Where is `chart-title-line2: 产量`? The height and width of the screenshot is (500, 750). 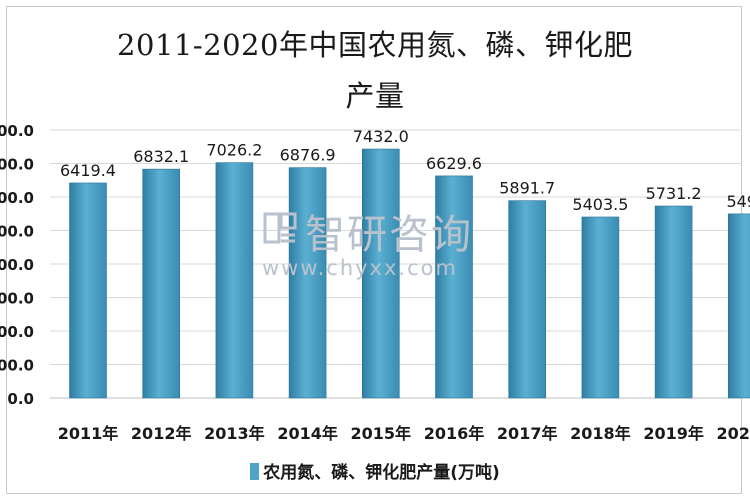
chart-title-line2: 产量 is located at coordinates (375, 96).